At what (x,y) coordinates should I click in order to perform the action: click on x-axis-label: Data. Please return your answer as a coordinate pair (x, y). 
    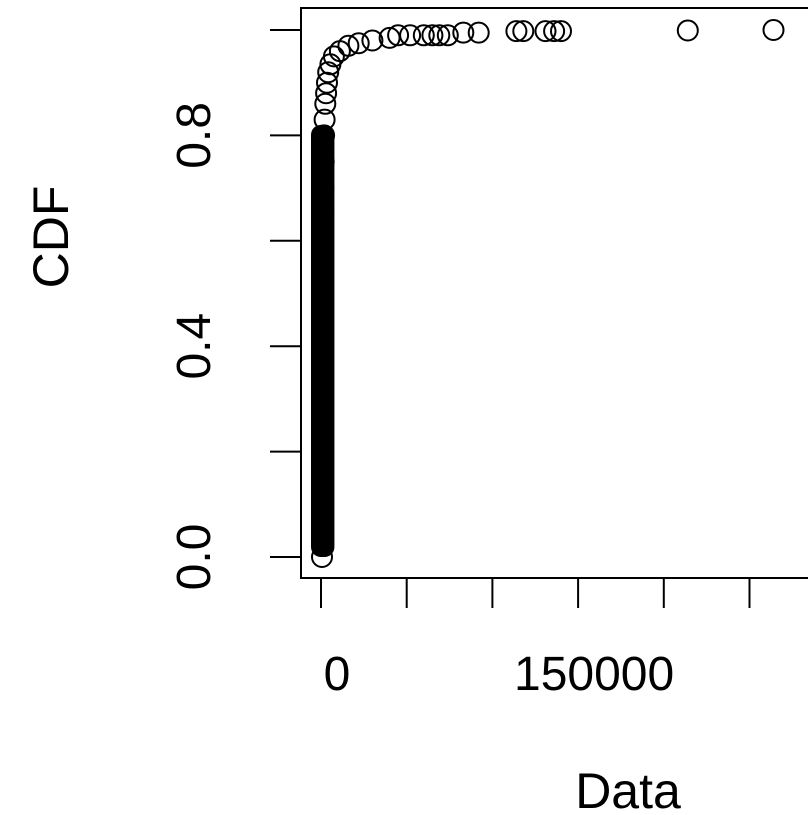
    Looking at the image, I should click on (628, 789).